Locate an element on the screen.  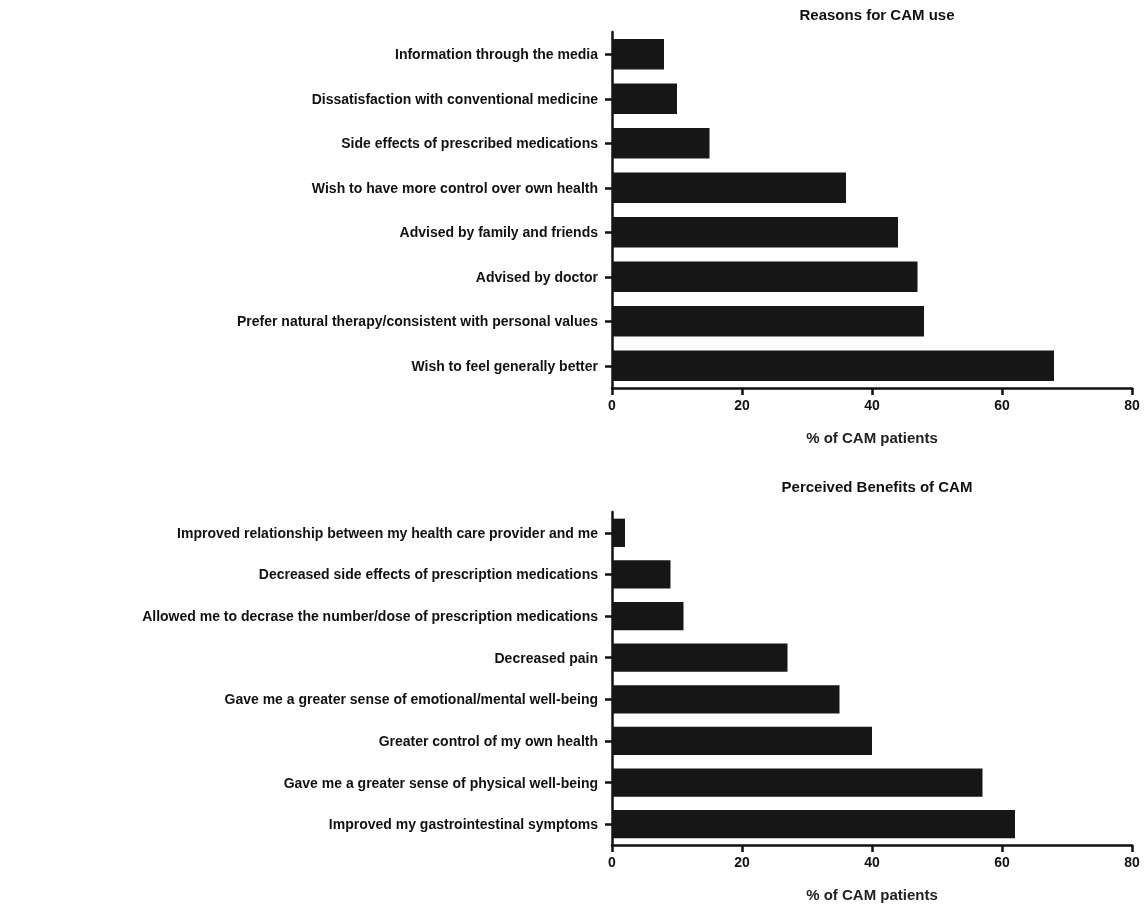
y-tick-label: Wish to have more control over own health is located at coordinates (454, 187).